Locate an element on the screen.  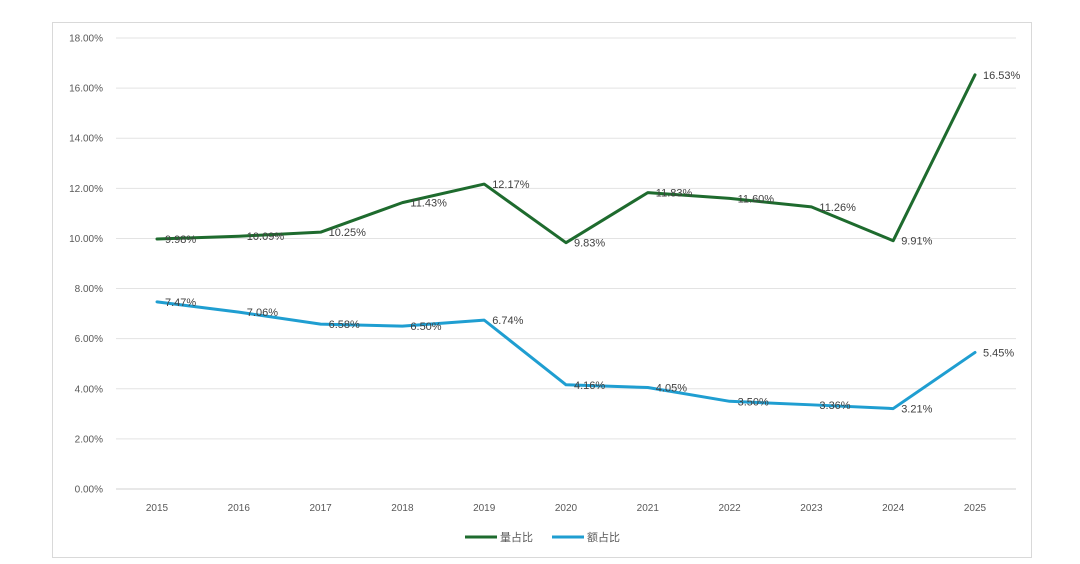
y-tick-label: 18.00% is located at coordinates (86, 39).